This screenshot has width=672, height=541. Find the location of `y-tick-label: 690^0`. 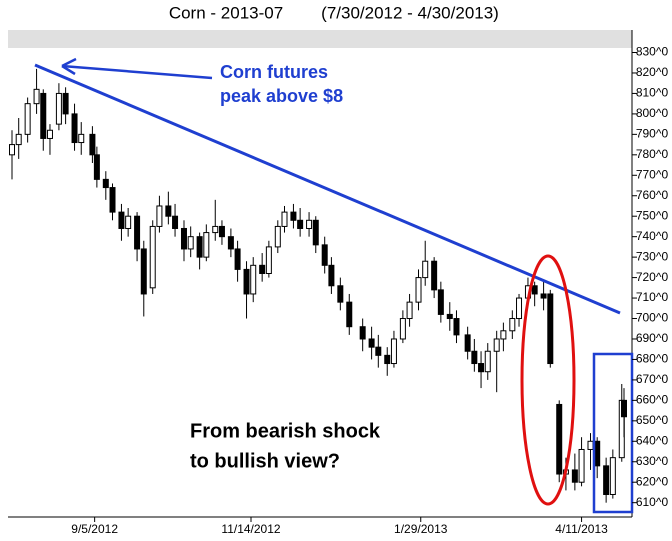

y-tick-label: 690^0 is located at coordinates (652, 338).